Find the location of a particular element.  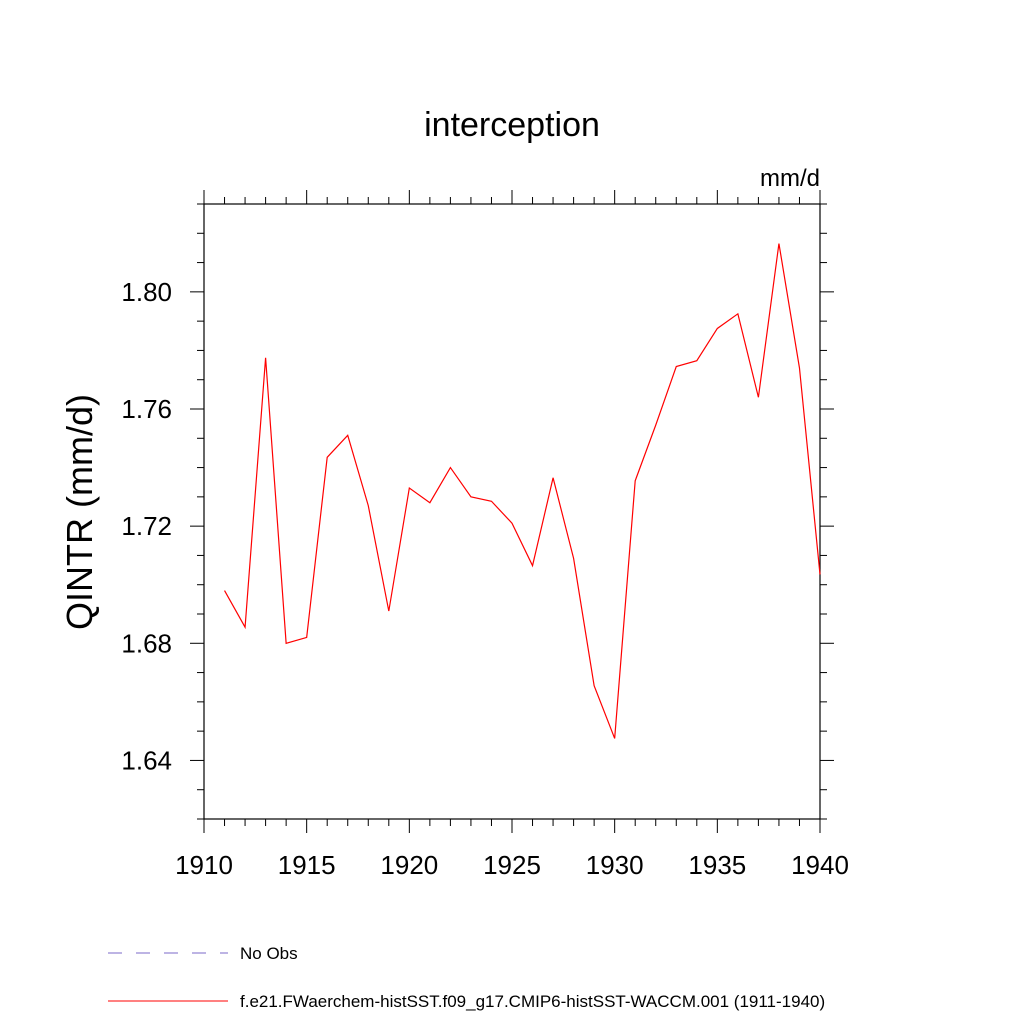

y-tick-label: 1.64 is located at coordinates (146, 760).